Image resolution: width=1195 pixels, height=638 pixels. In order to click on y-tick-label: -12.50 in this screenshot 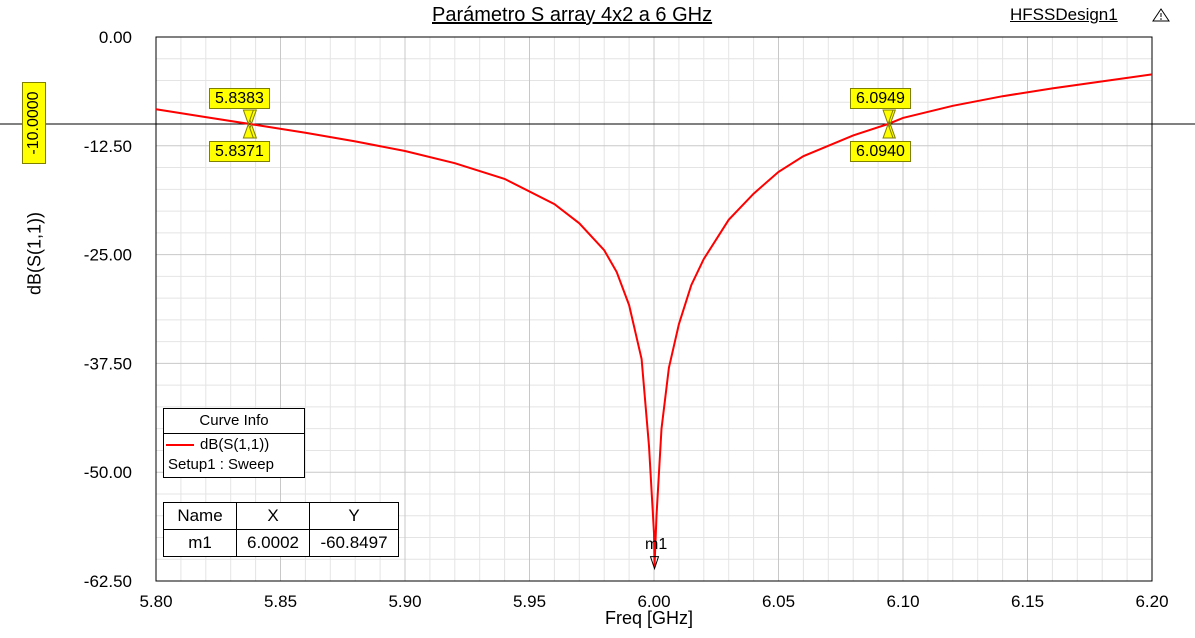, I will do `click(108, 146)`.